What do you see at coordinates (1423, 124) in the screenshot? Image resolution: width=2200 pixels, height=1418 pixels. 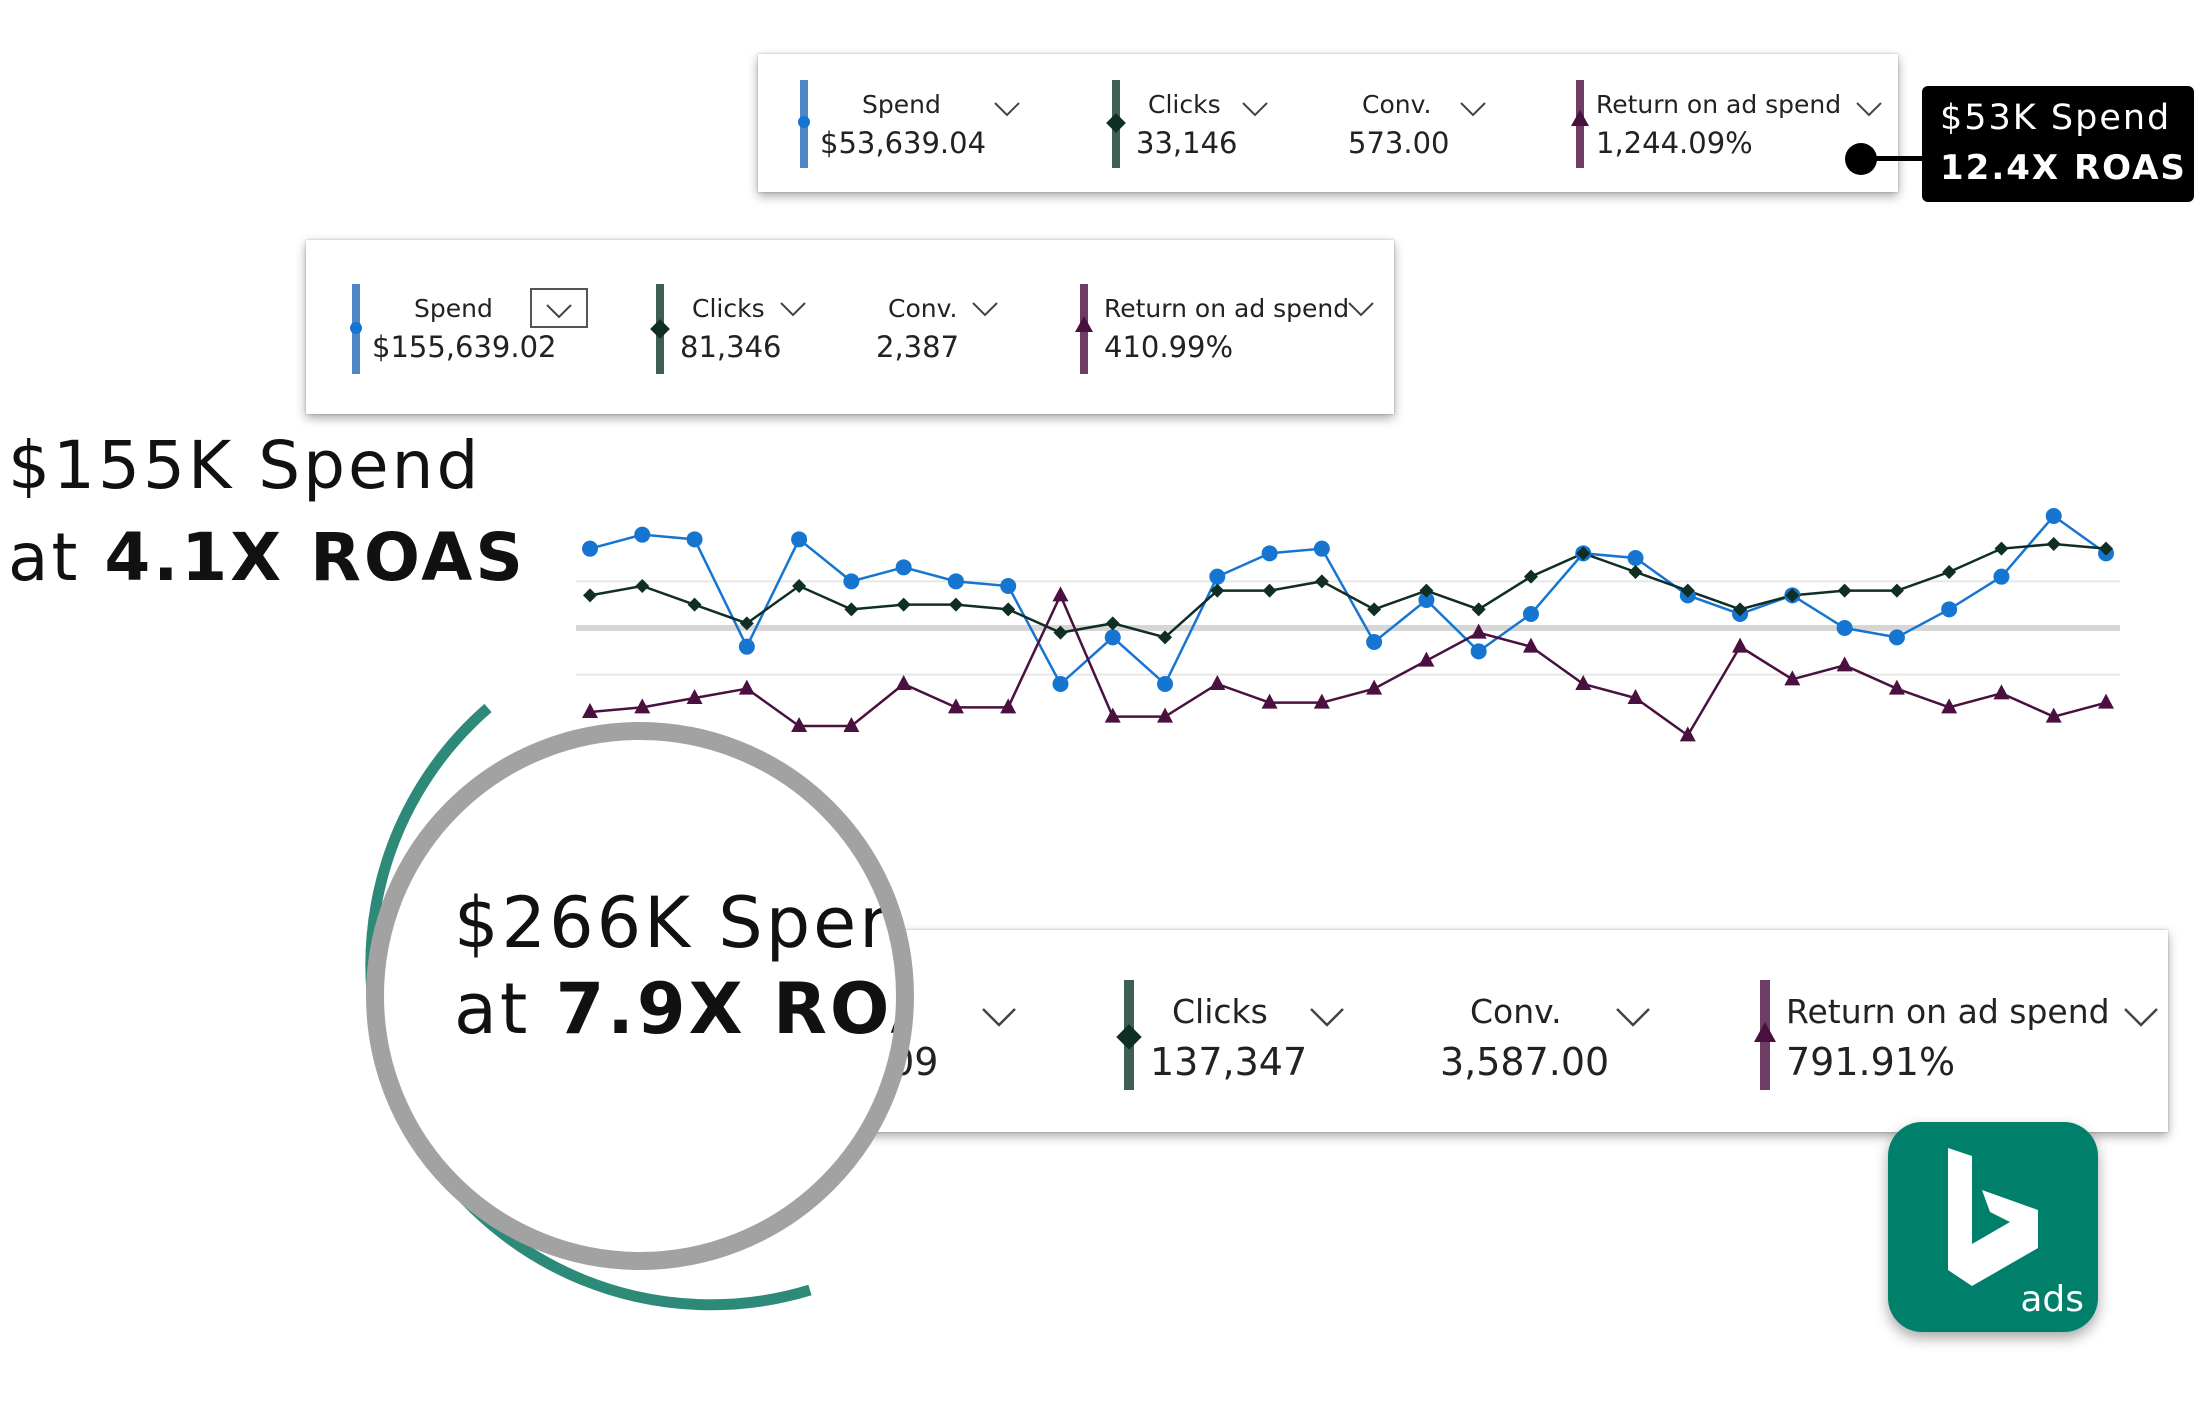 I see `metric-conv: Conv. 573.00` at bounding box center [1423, 124].